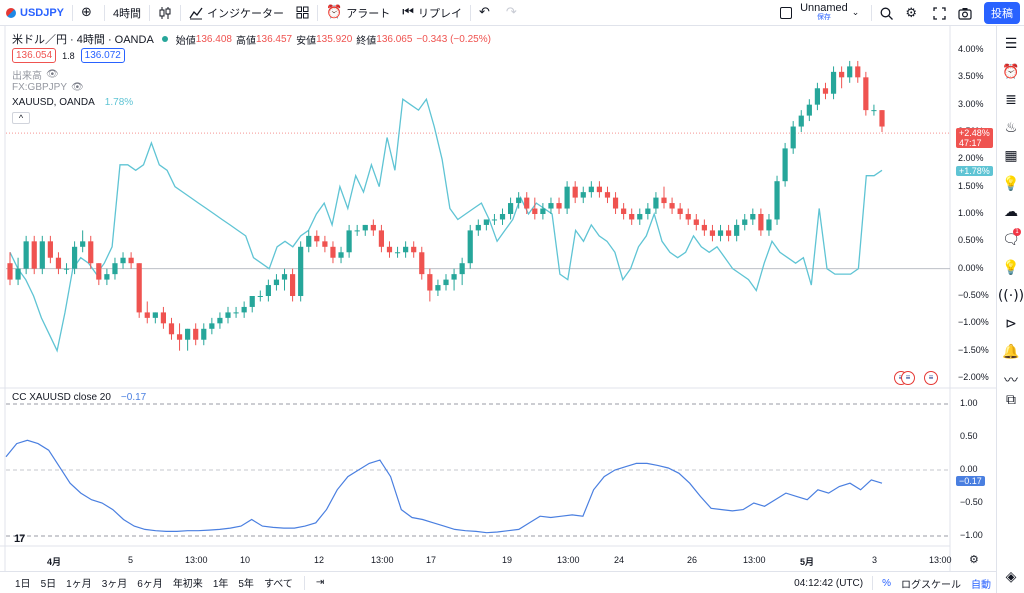 This screenshot has width=1024, height=593. Describe the element at coordinates (302, 13) in the screenshot. I see `layout-templates-button` at that location.